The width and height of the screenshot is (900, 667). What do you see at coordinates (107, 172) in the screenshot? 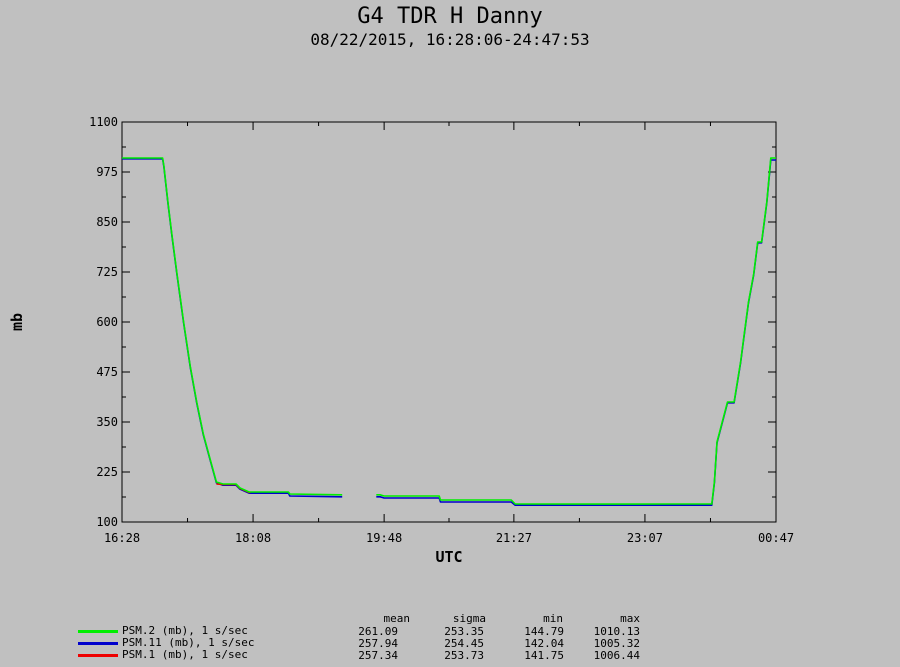
I see `y-tick-label: 975` at bounding box center [107, 172].